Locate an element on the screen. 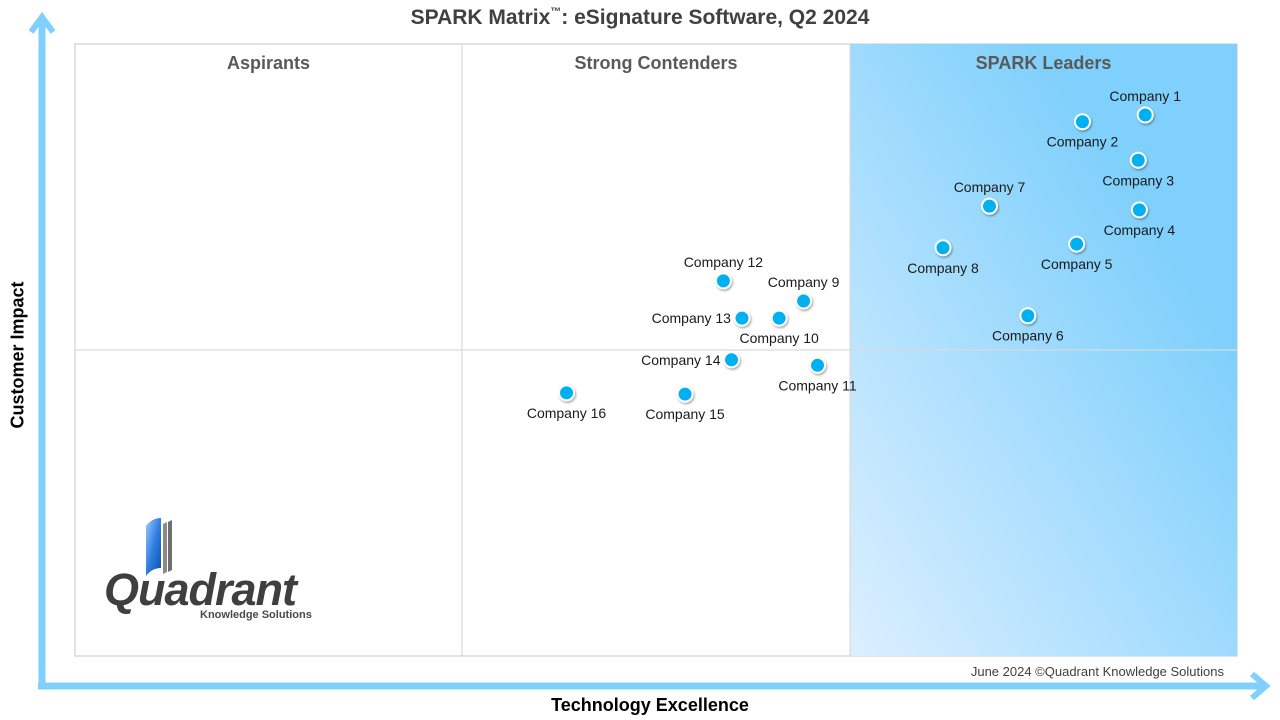 Image resolution: width=1280 pixels, height=720 pixels. data-point-label: Company 11 is located at coordinates (817, 385).